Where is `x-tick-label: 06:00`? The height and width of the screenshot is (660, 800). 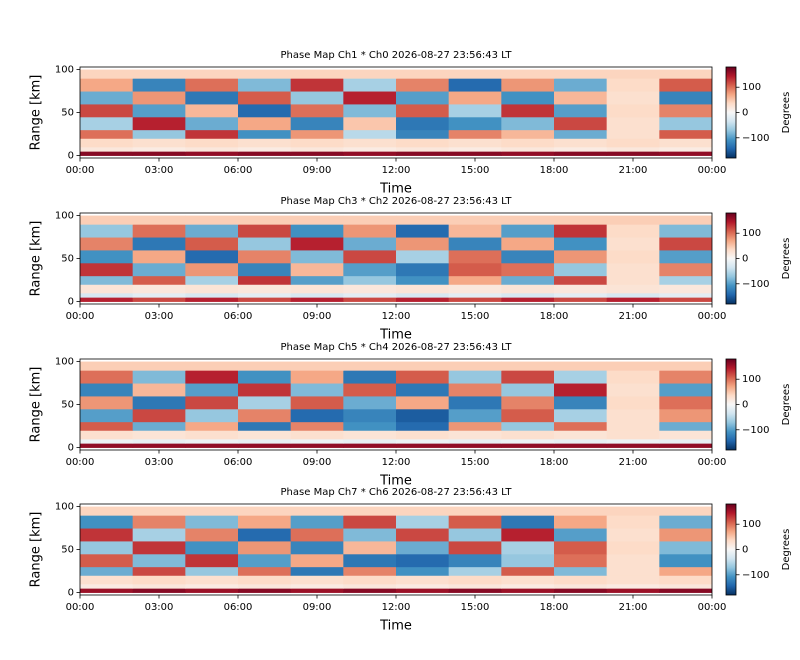 x-tick-label: 06:00 is located at coordinates (238, 316).